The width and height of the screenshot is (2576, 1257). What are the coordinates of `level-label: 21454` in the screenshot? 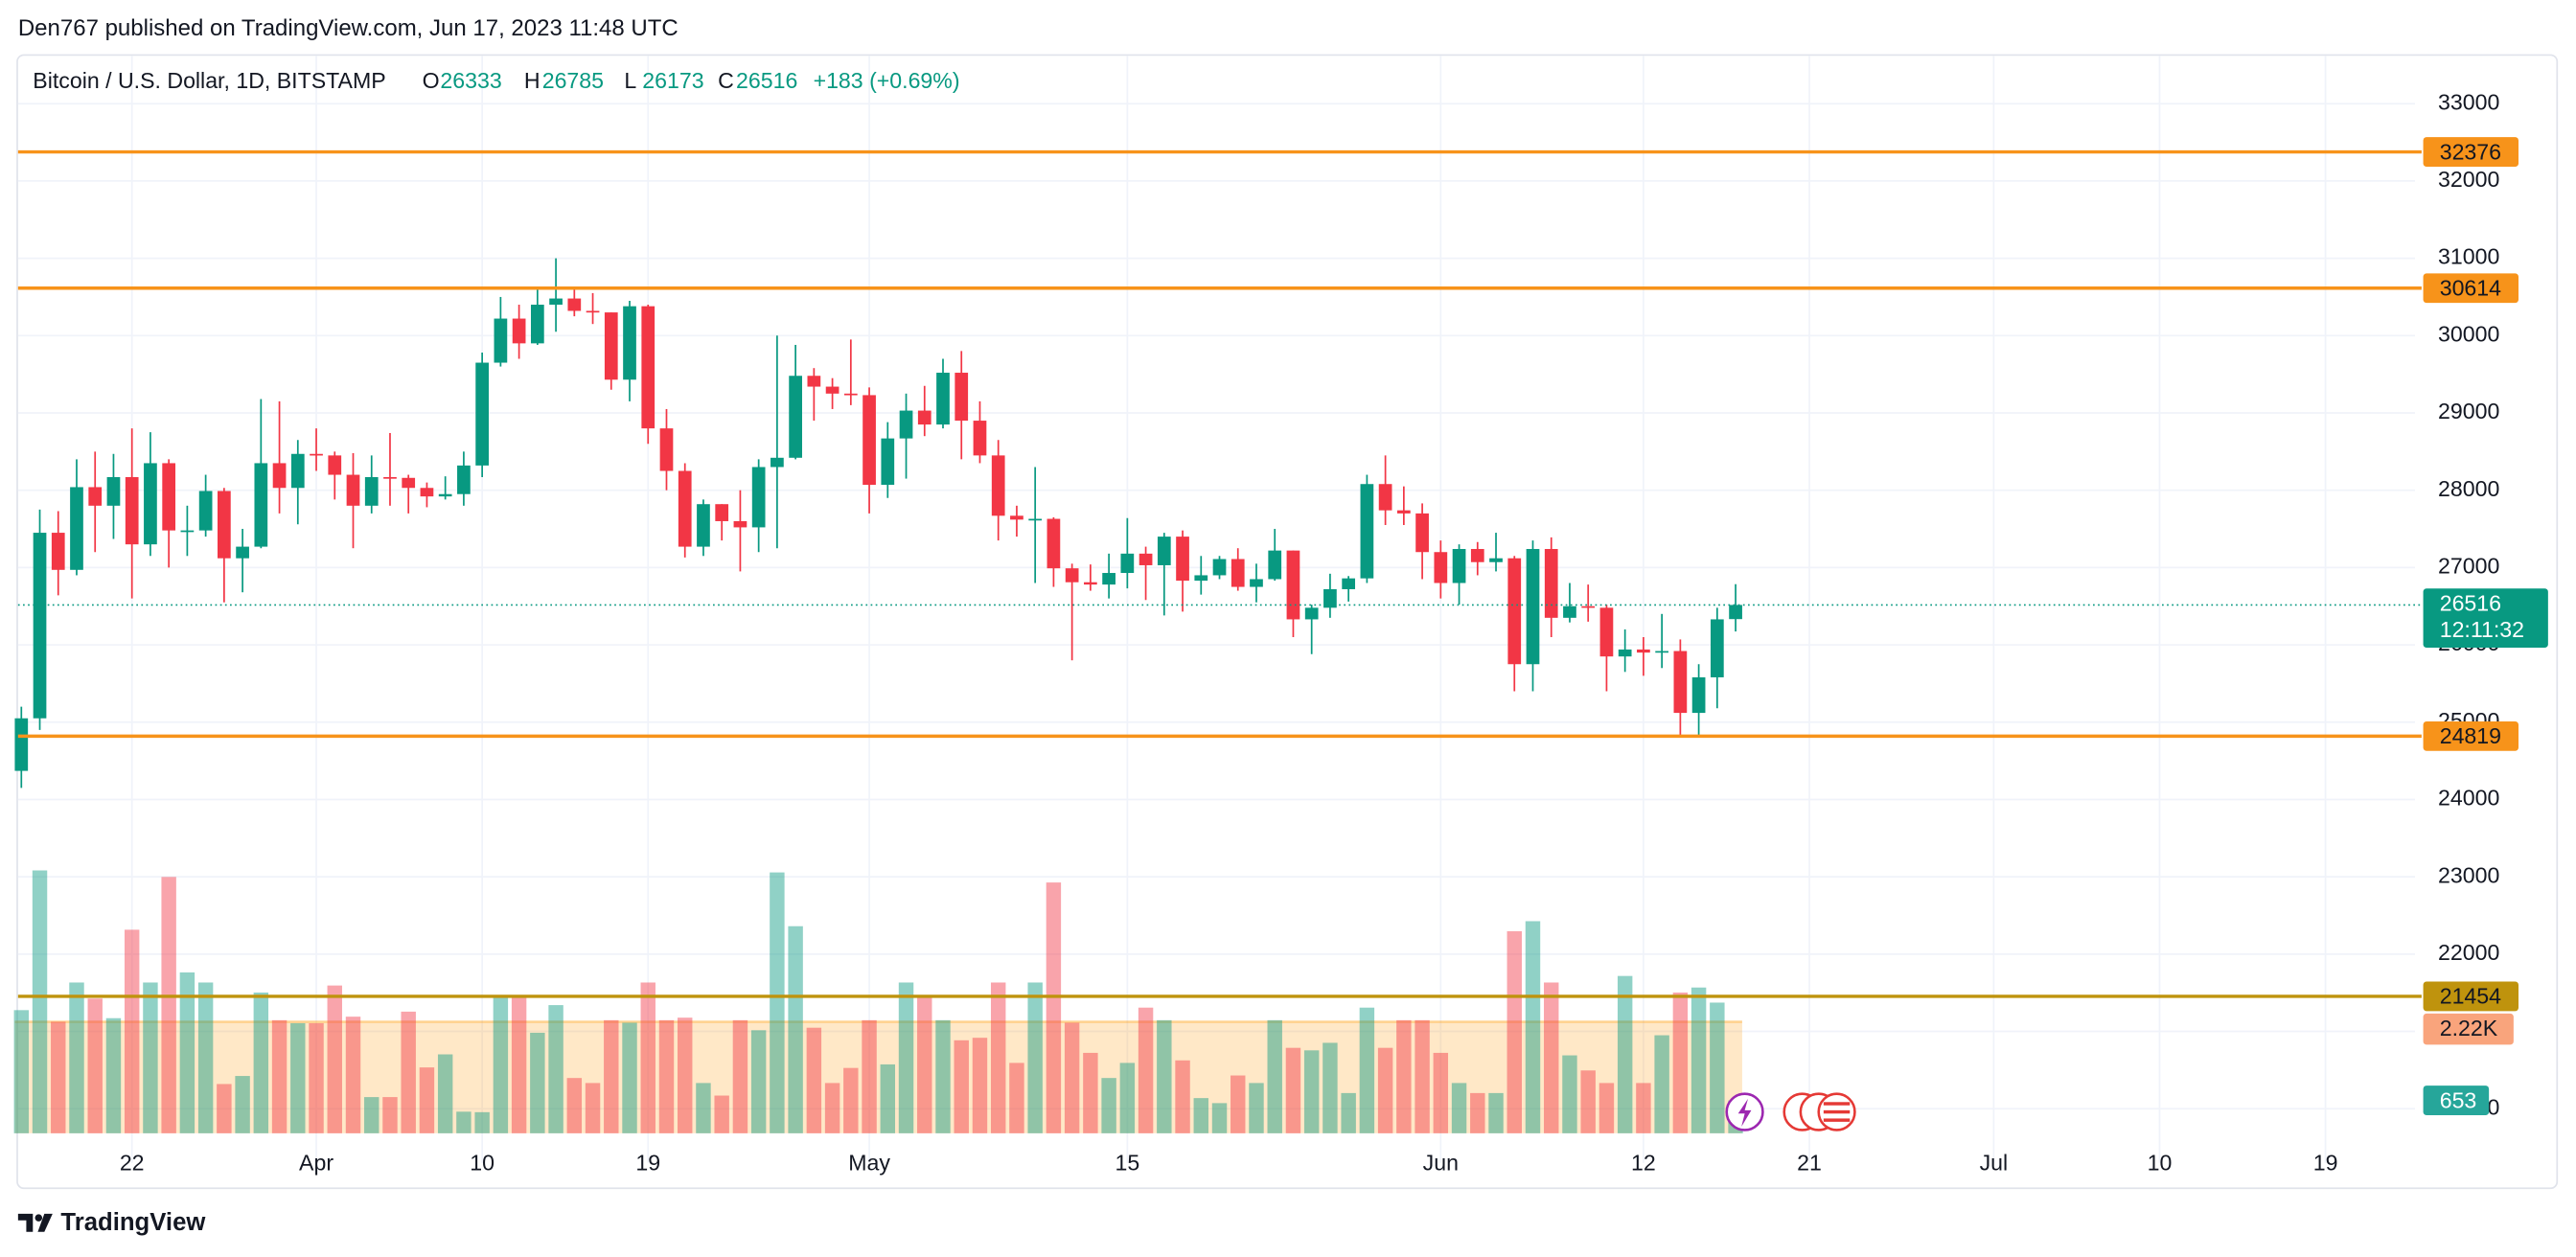 It's located at (2470, 996).